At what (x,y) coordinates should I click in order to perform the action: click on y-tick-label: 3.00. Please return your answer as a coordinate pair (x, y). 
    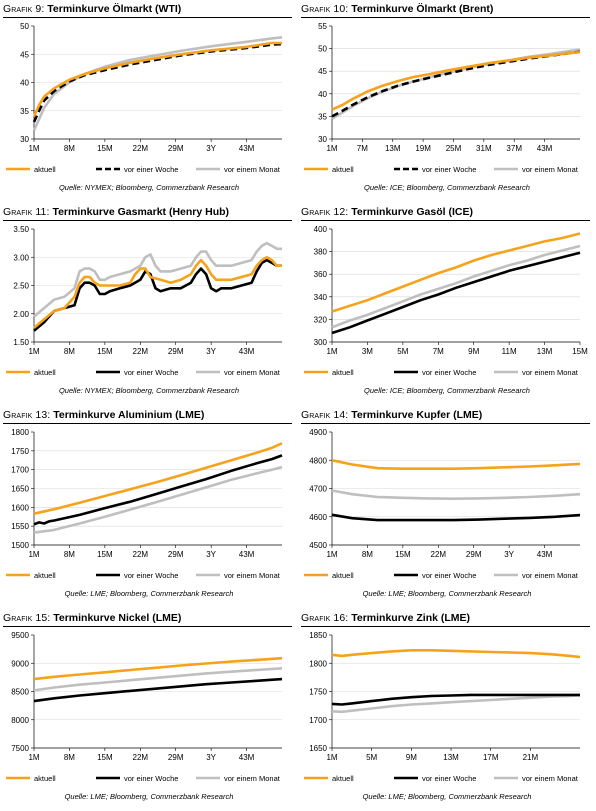
    Looking at the image, I should click on (21, 257).